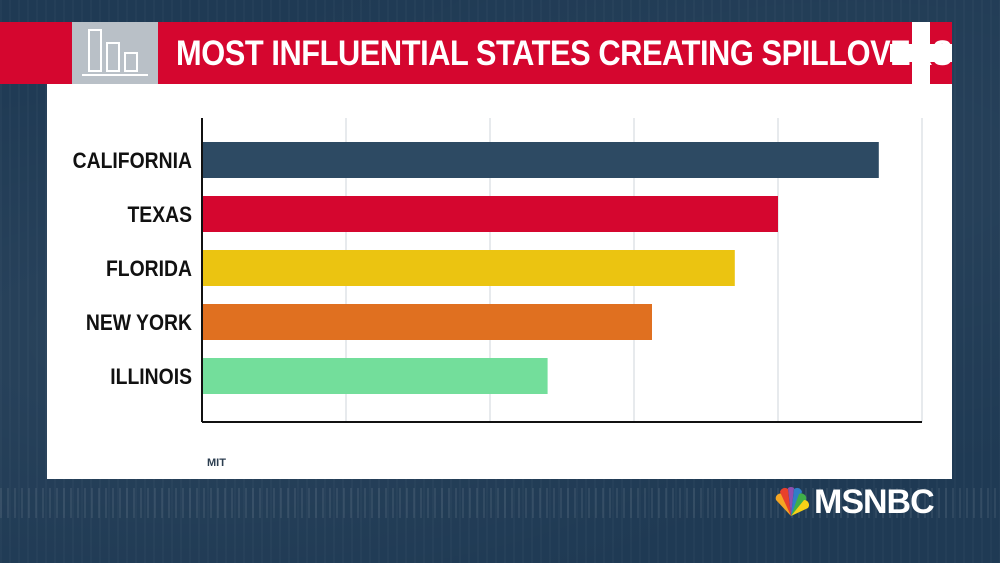 The image size is (1000, 563). What do you see at coordinates (540, 160) in the screenshot?
I see `bar-california` at bounding box center [540, 160].